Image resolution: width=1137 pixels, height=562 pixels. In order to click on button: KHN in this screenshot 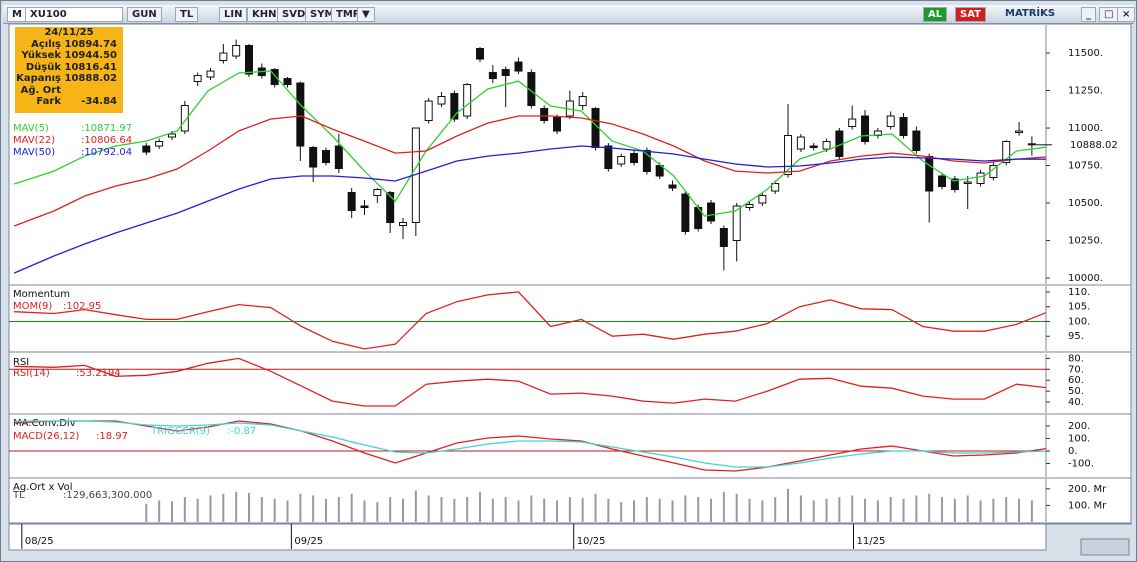, I will do `click(264, 14)`.